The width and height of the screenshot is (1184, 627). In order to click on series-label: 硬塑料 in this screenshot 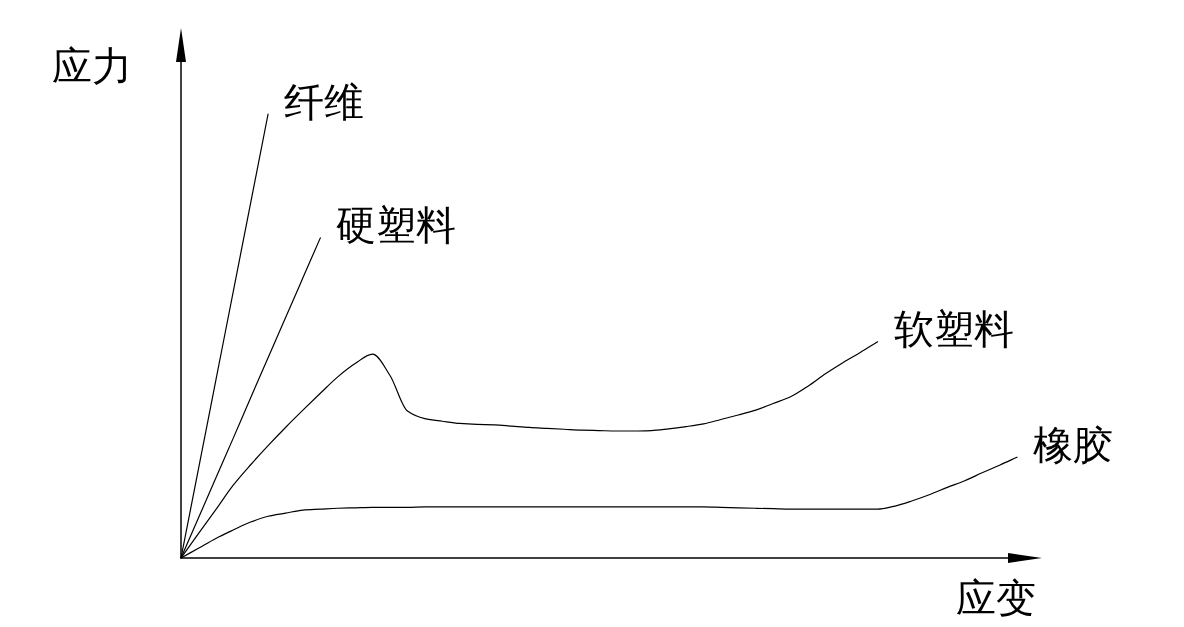, I will do `click(396, 226)`.